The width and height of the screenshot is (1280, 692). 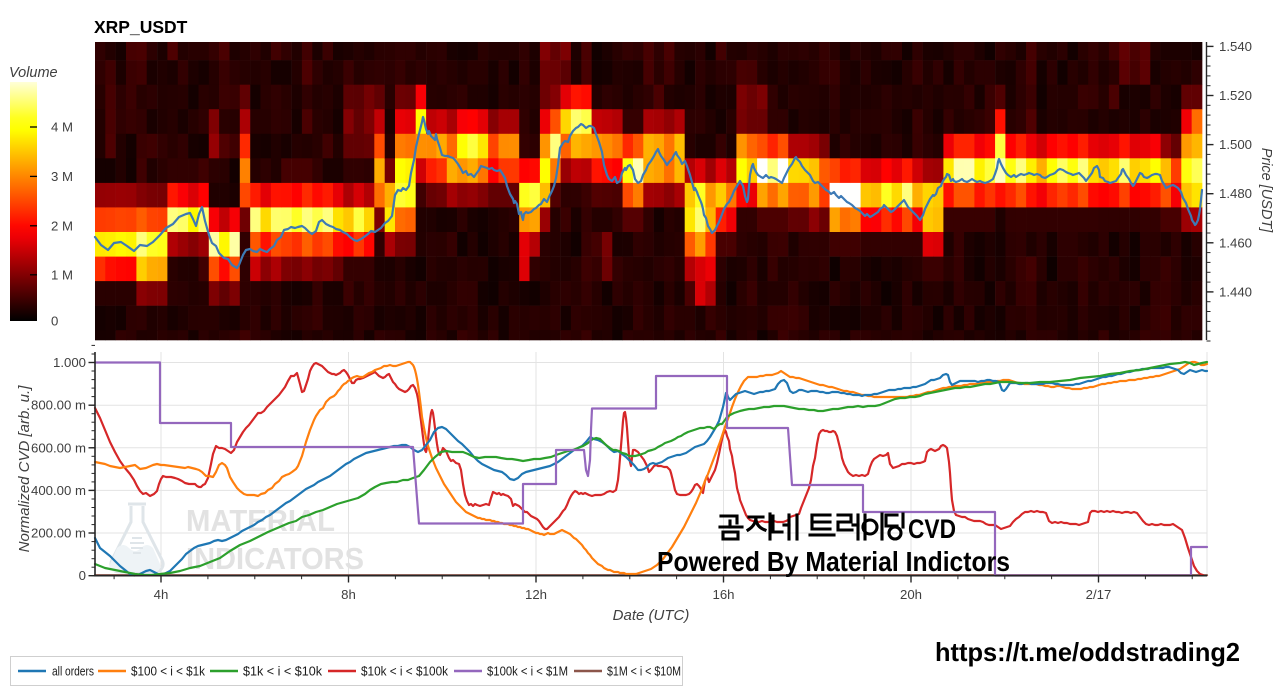 I want to click on svg-text: Normalized CVD [arb. u.], so click(x=24, y=469).